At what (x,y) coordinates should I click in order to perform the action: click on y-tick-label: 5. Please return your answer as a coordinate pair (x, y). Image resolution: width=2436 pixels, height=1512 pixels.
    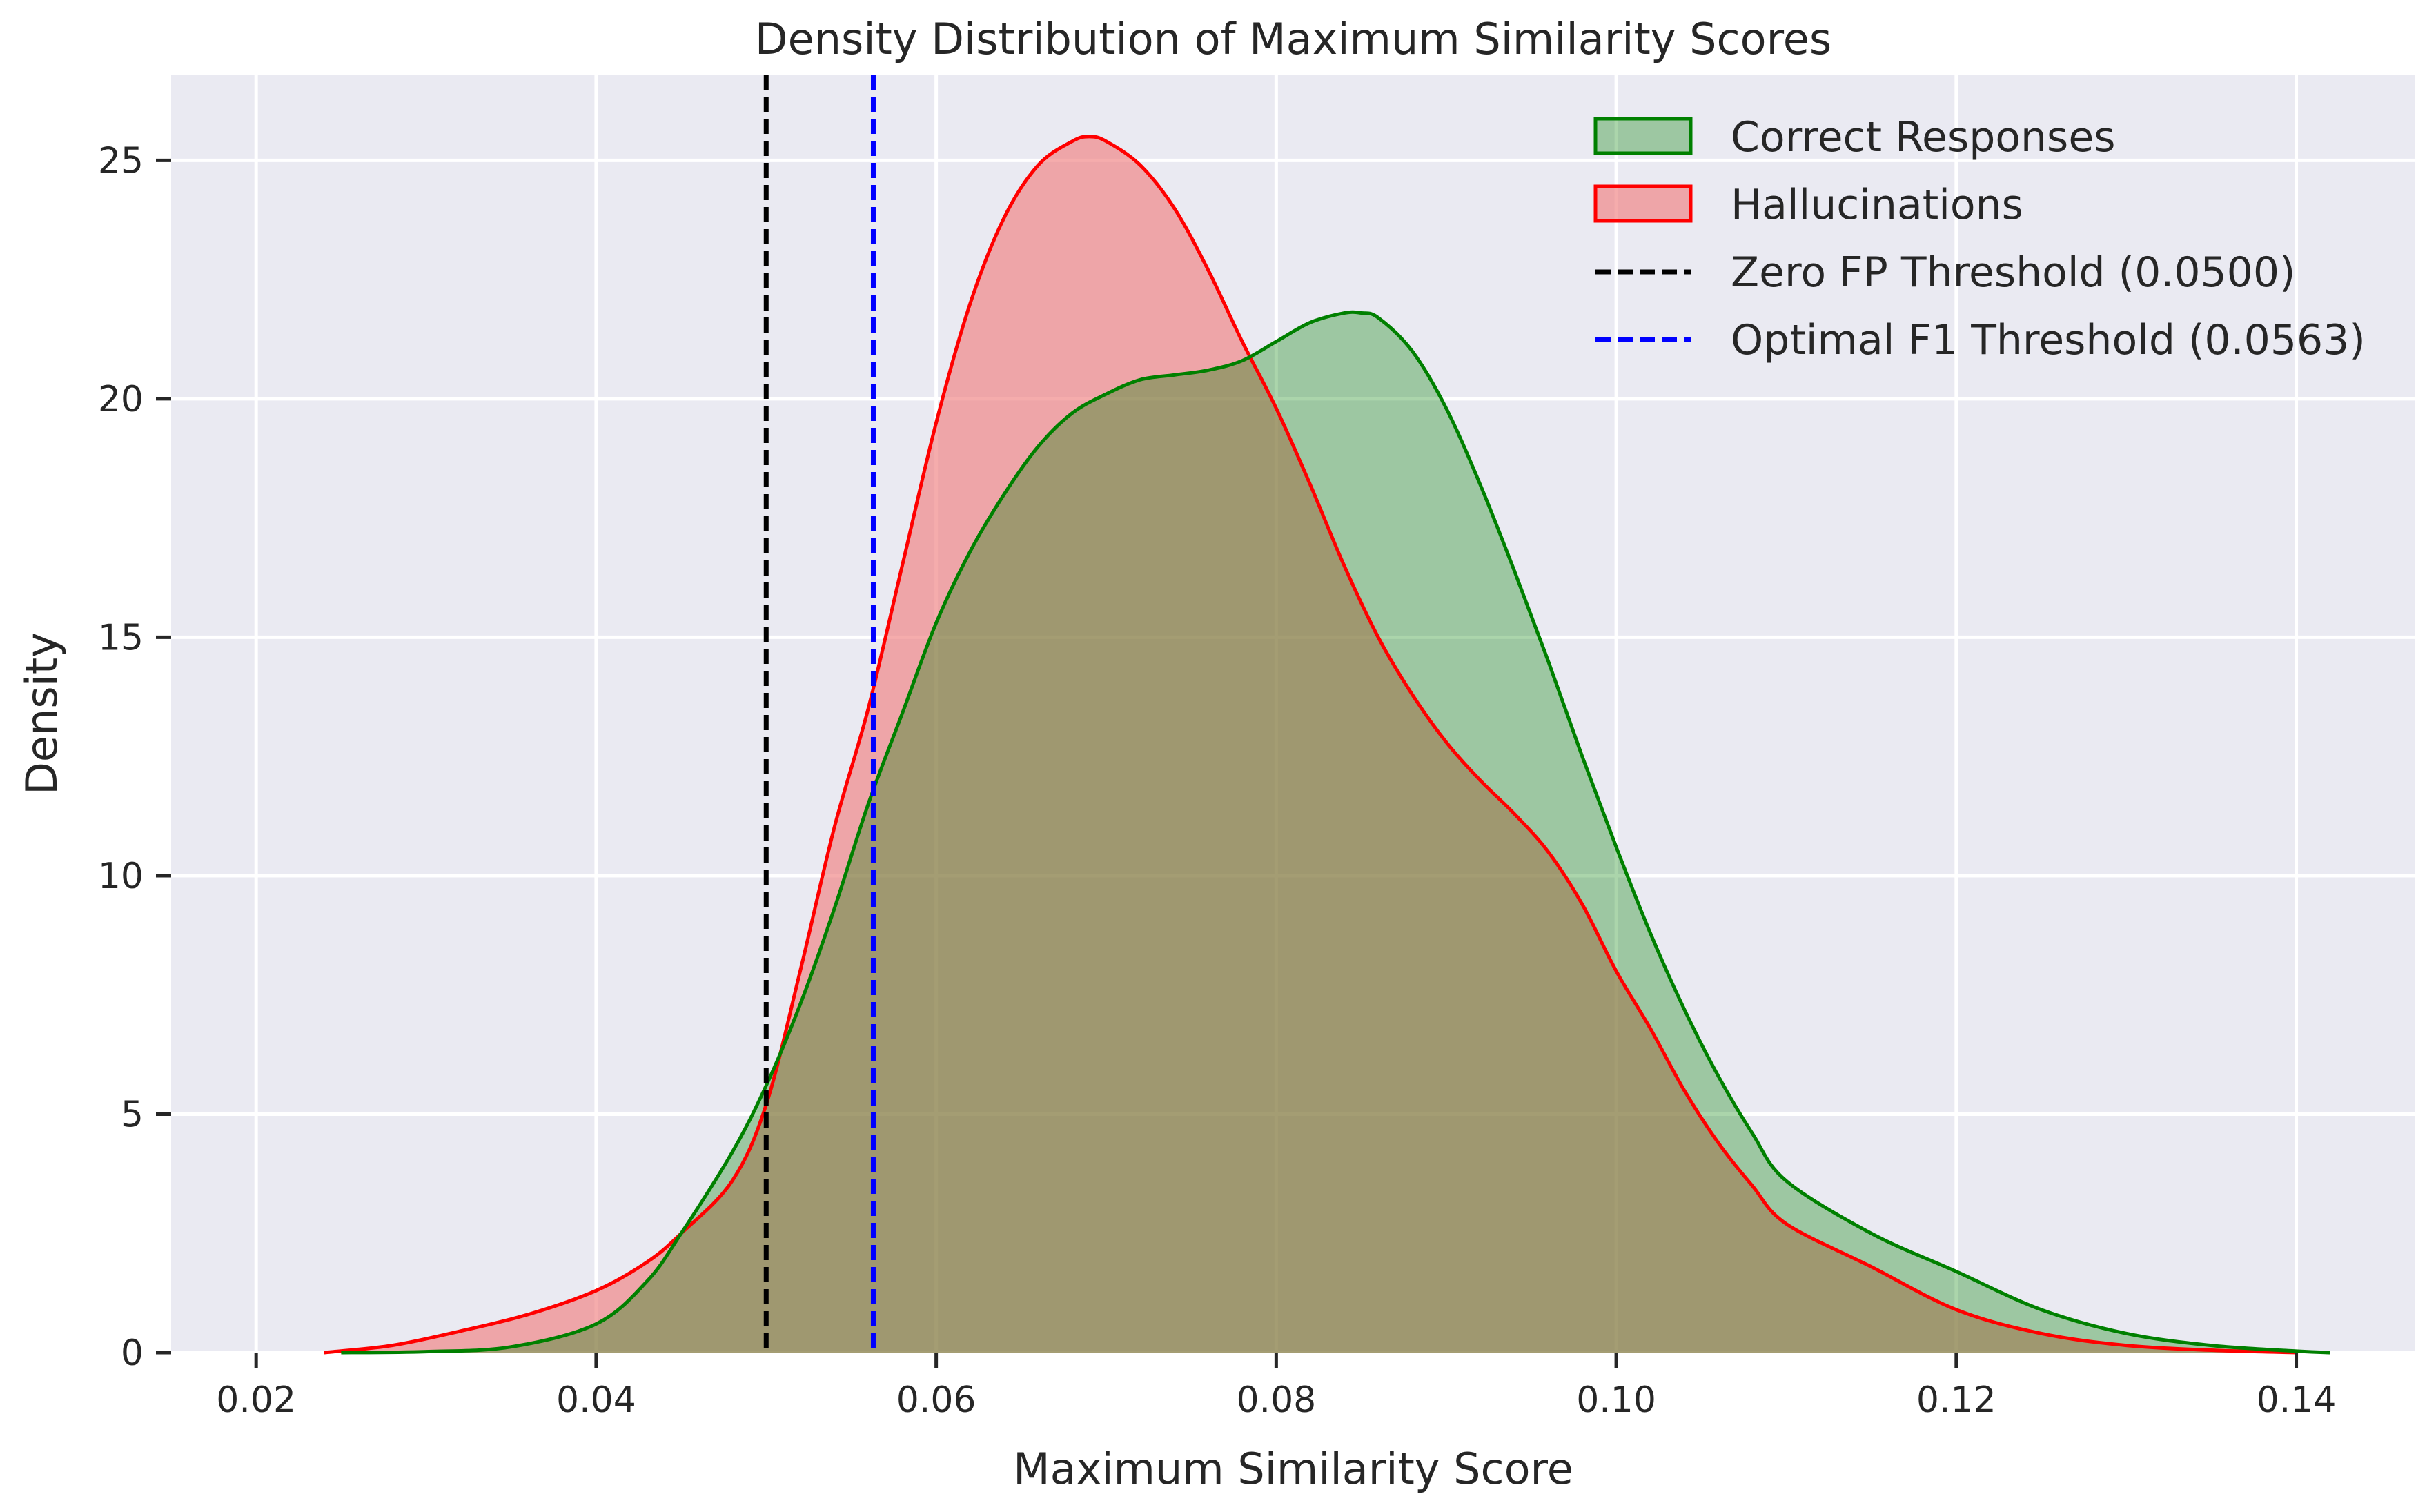
    Looking at the image, I should click on (132, 1114).